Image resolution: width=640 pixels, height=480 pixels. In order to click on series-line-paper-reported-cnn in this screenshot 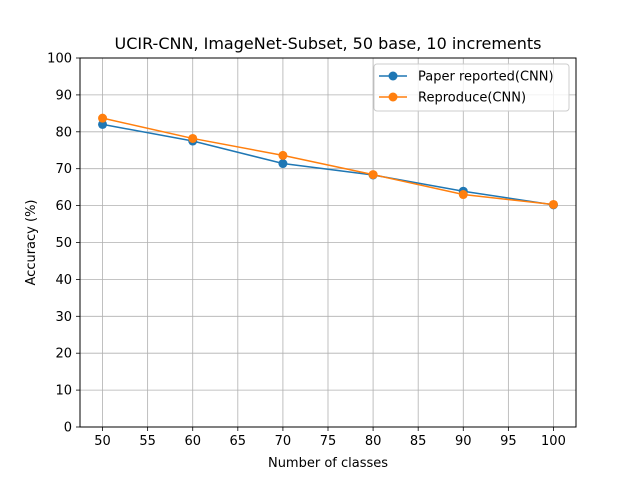, I will do `click(328, 164)`.